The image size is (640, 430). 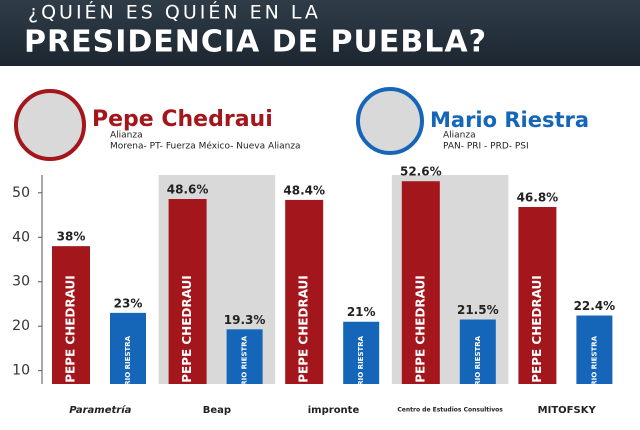 What do you see at coordinates (334, 410) in the screenshot?
I see `category-label: impronte` at bounding box center [334, 410].